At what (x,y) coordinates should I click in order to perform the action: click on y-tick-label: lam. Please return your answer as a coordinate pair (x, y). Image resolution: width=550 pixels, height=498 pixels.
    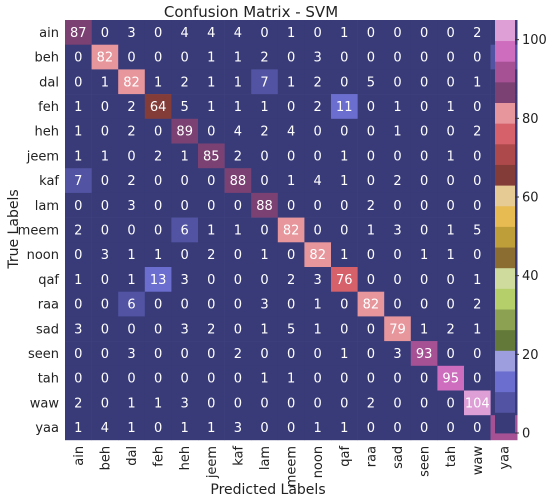
    Looking at the image, I should click on (47, 206).